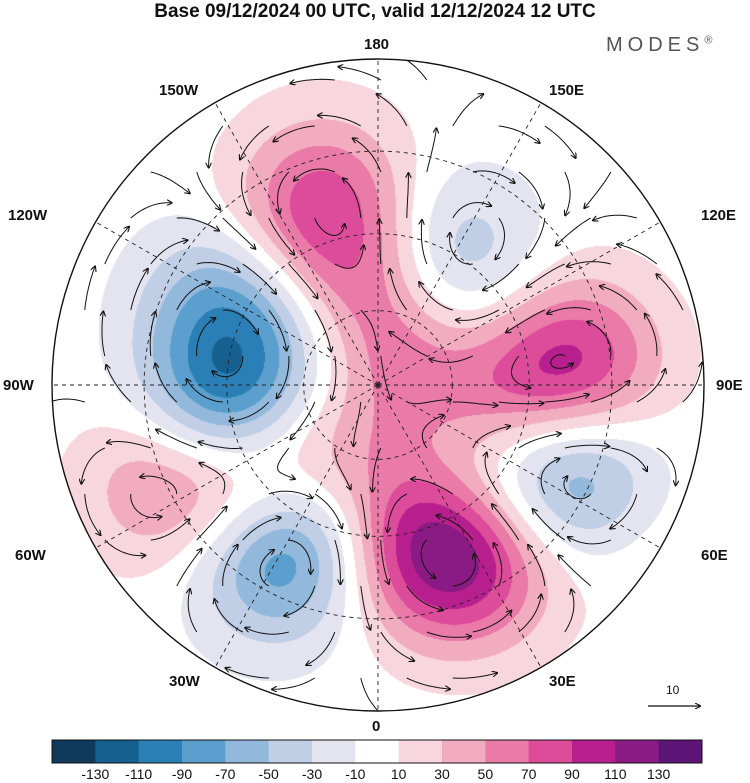 The image size is (750, 783). I want to click on colorbar-tick-label: 10, so click(398, 774).